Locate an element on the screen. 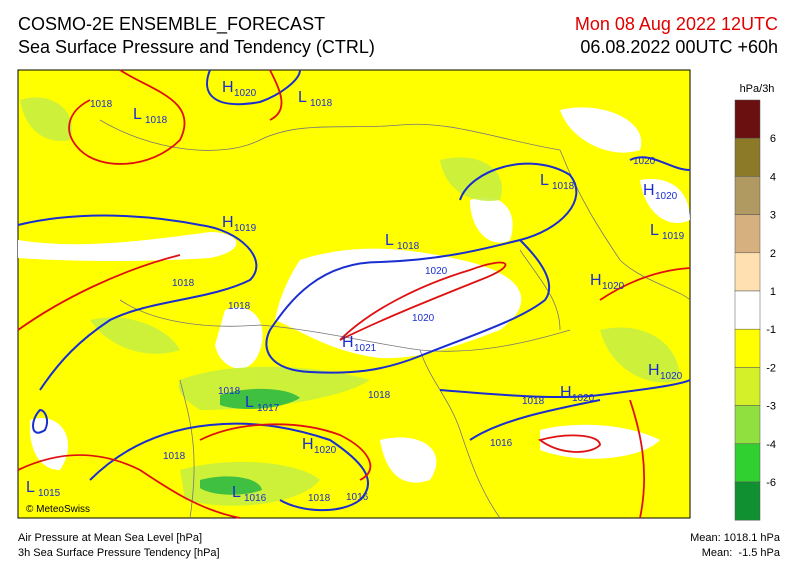  colorbar-label: -6 is located at coordinates (771, 483).